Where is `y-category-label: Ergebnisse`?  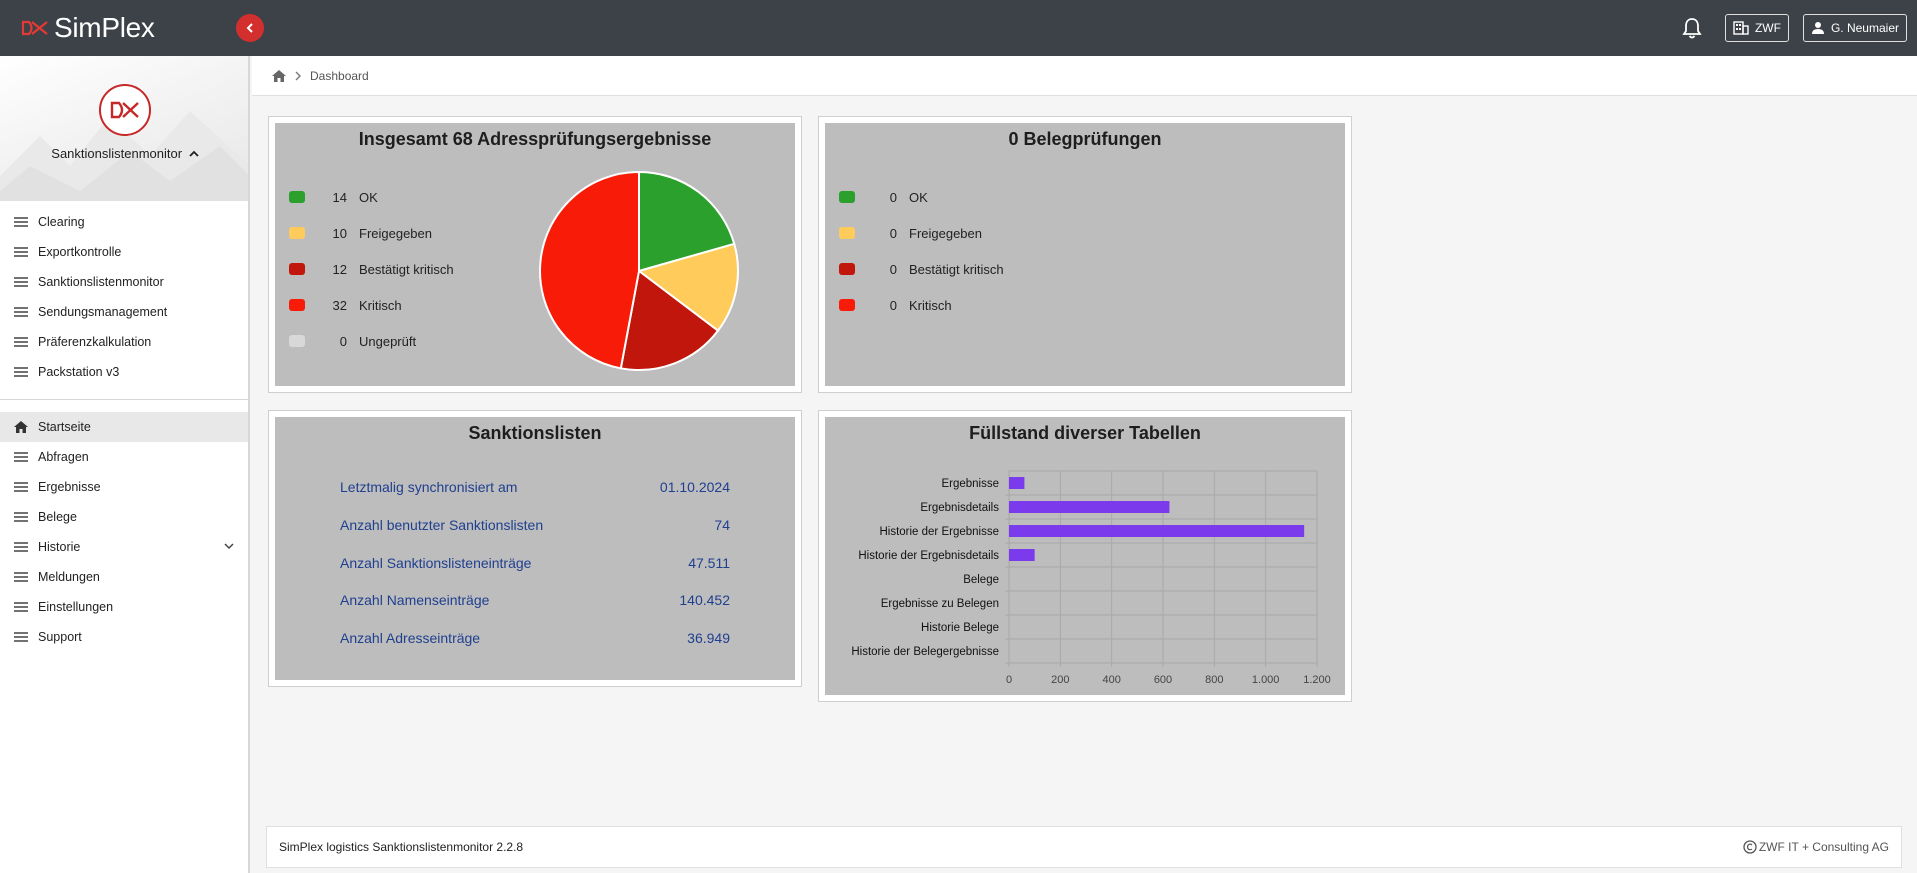
y-category-label: Ergebnisse is located at coordinates (970, 484).